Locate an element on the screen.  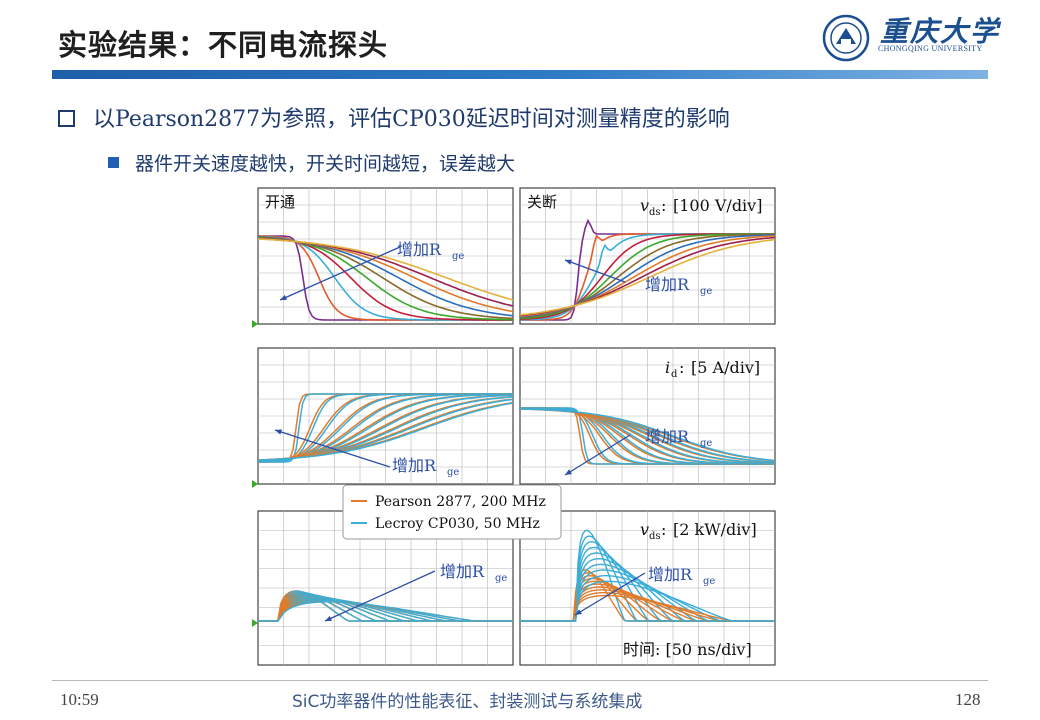
bullet-sub: 器件开关速度越快，开关时间越短，误差越大 is located at coordinates (311, 162).